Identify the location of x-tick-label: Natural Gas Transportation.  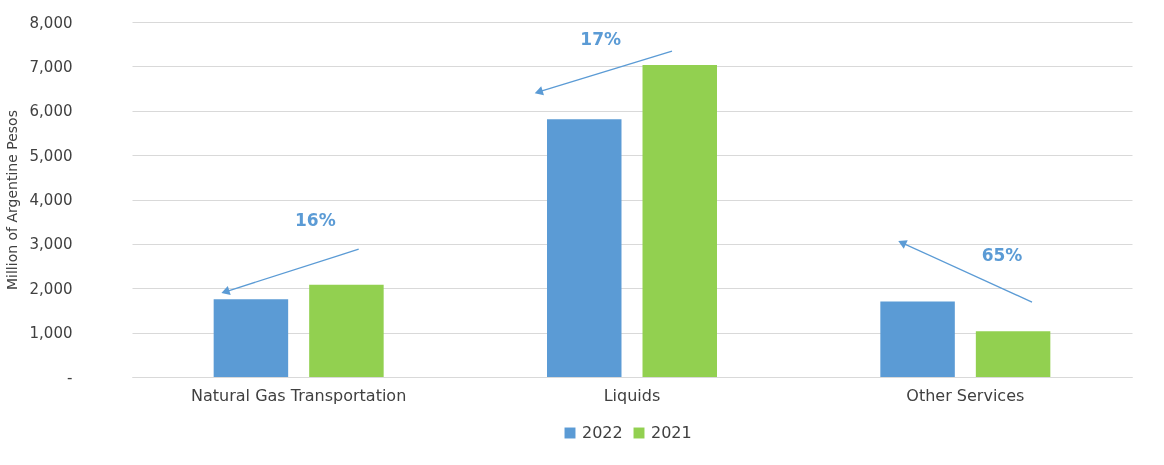
(299, 395).